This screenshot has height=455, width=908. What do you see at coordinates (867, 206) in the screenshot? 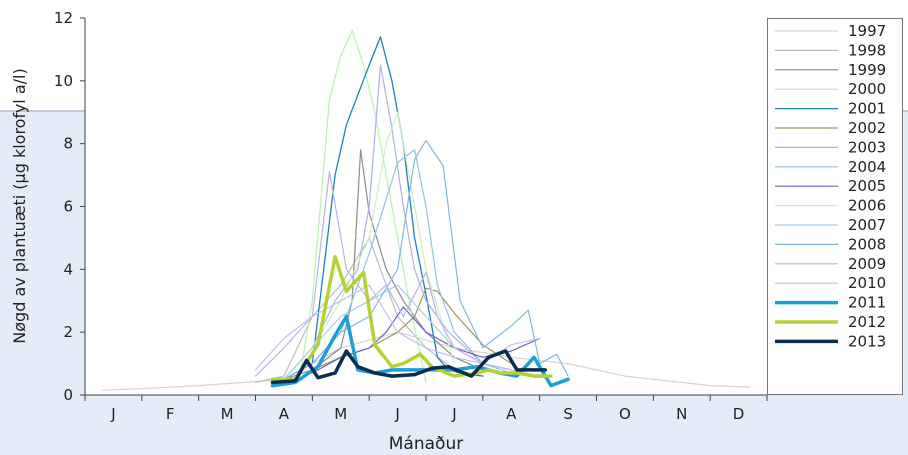
I see `legend-label-2006: 2006` at bounding box center [867, 206].